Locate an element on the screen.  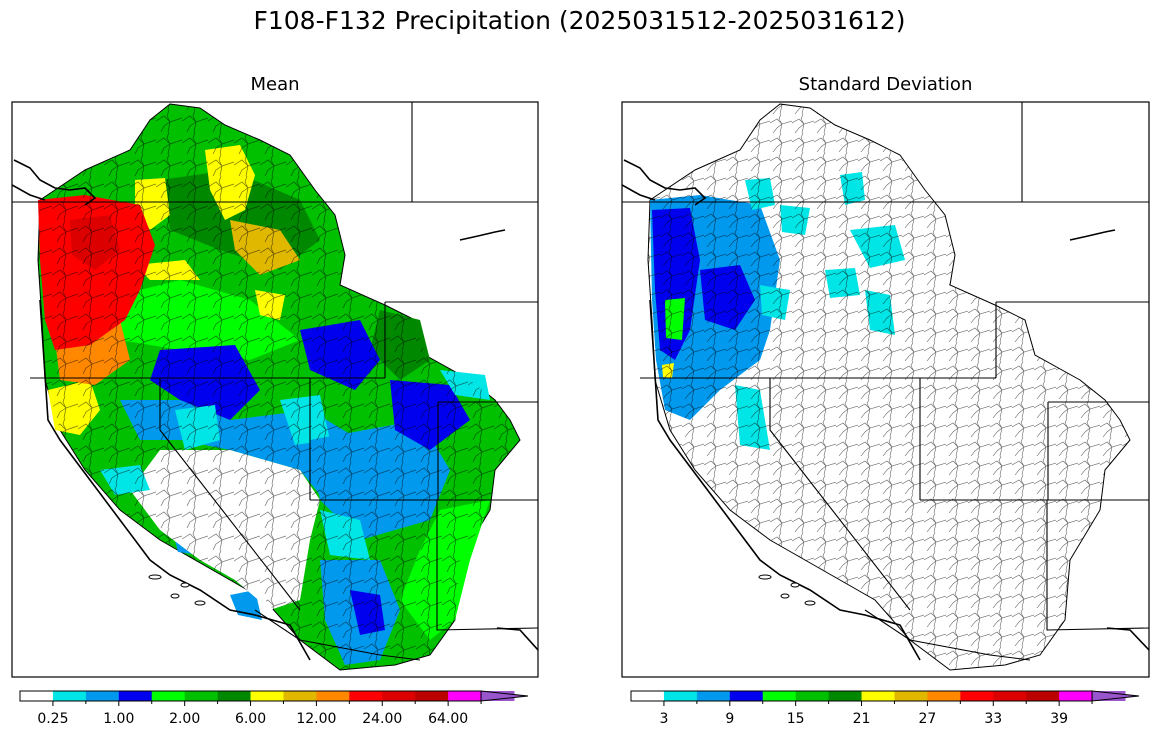
sd-panel-title: Standard Deviation is located at coordinates (885, 84).